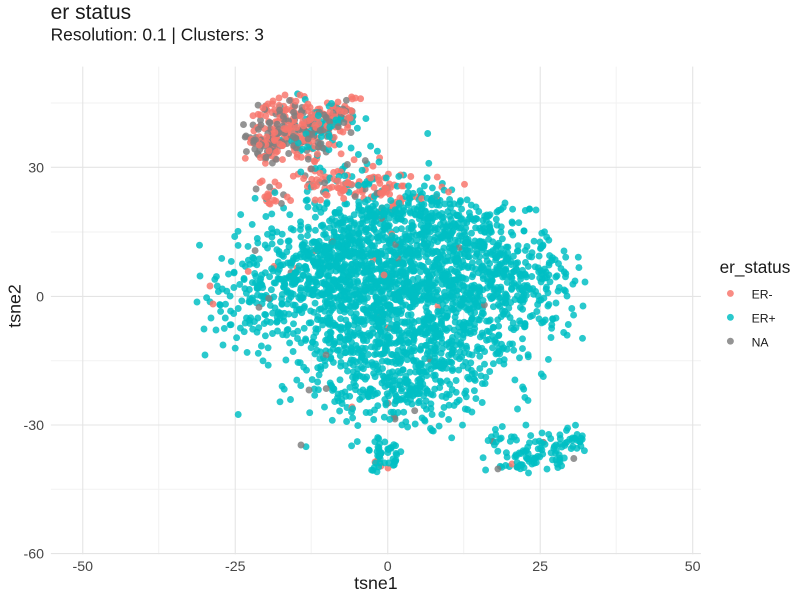 The width and height of the screenshot is (800, 600). Describe the element at coordinates (15, 306) in the screenshot. I see `svg-text: tsne2` at that location.